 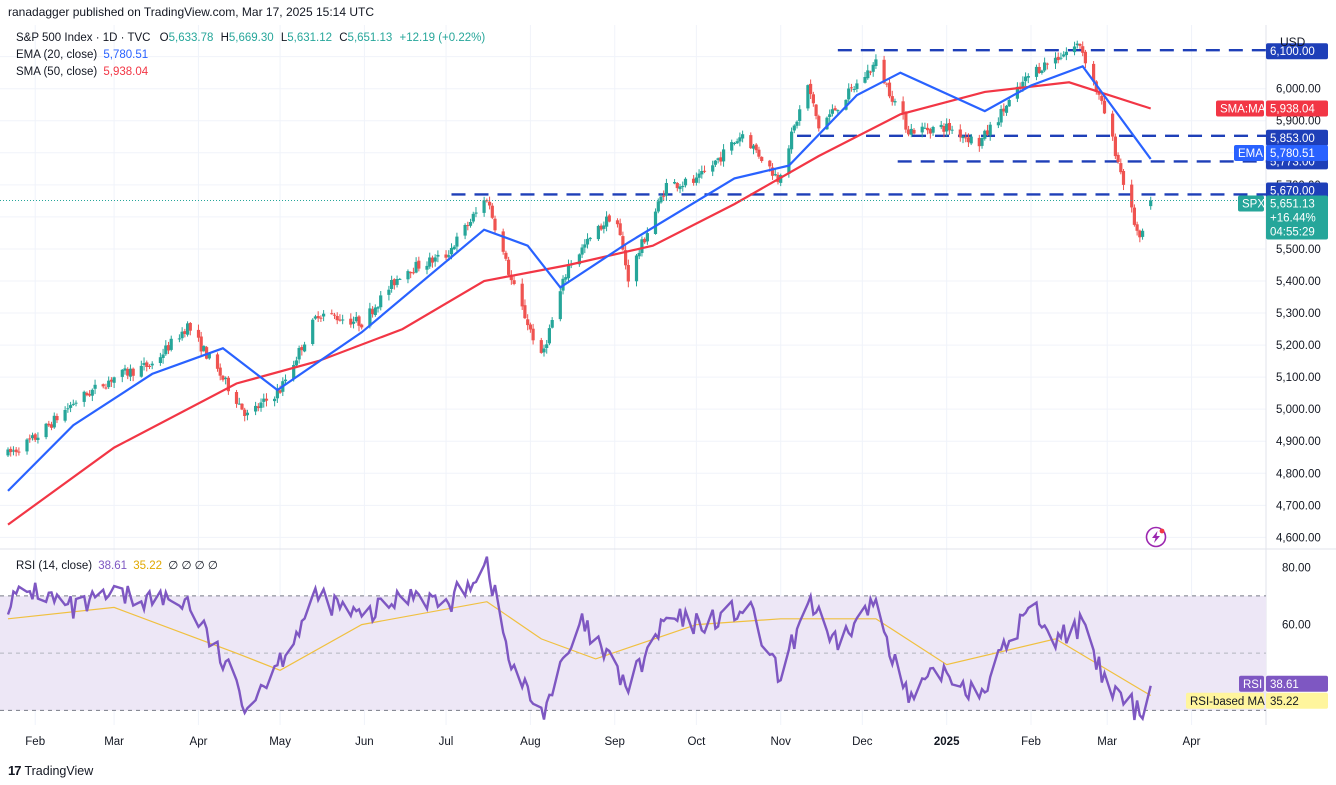 What do you see at coordinates (1298, 474) in the screenshot?
I see `price-tick-label: 4,800.00` at bounding box center [1298, 474].